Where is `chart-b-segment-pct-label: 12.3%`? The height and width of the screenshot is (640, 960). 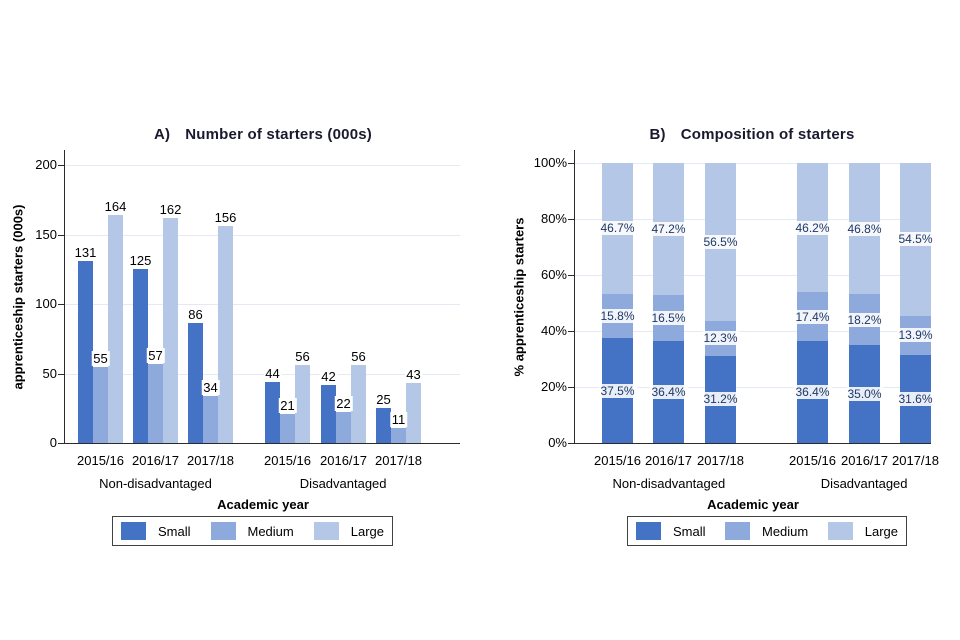
chart-b-segment-pct-label: 12.3% is located at coordinates (720, 338).